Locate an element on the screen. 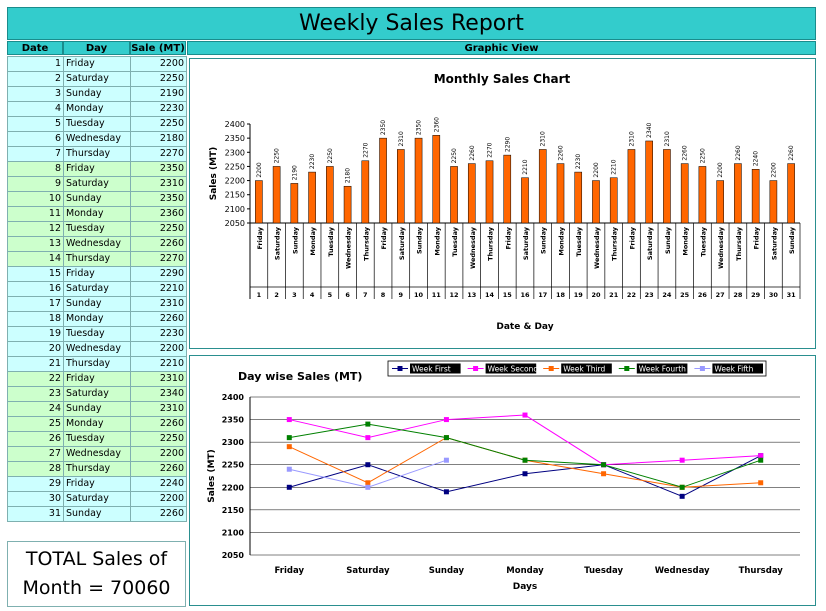 This screenshot has width=826, height=611. sale-cell: 2230 is located at coordinates (158, 334).